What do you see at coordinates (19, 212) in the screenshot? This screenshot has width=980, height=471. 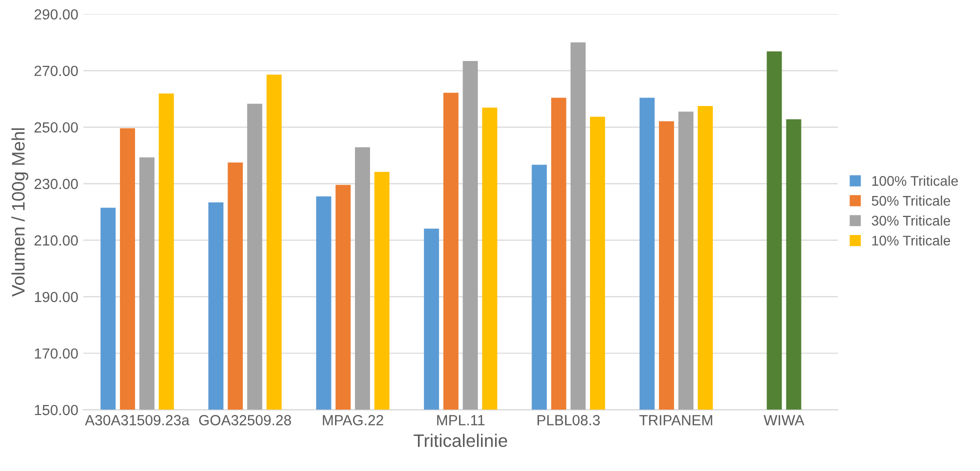 I see `y-axis-title: Volumen / 100g Mehl` at bounding box center [19, 212].